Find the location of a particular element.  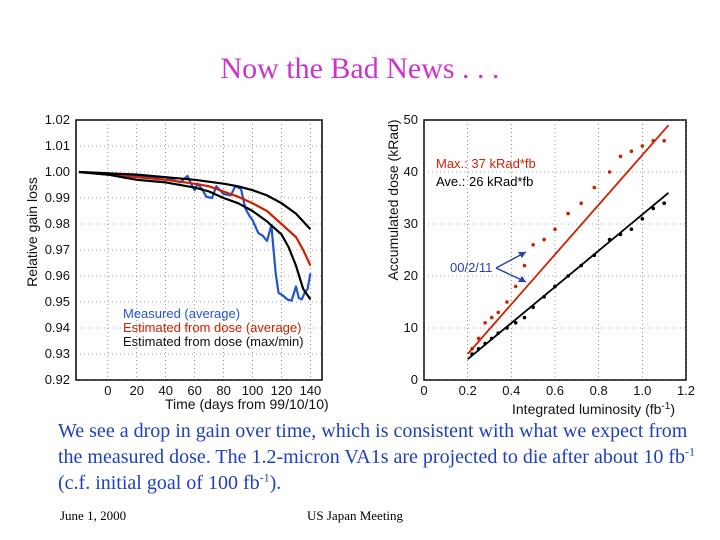

x-tick-label: 40 is located at coordinates (165, 390).